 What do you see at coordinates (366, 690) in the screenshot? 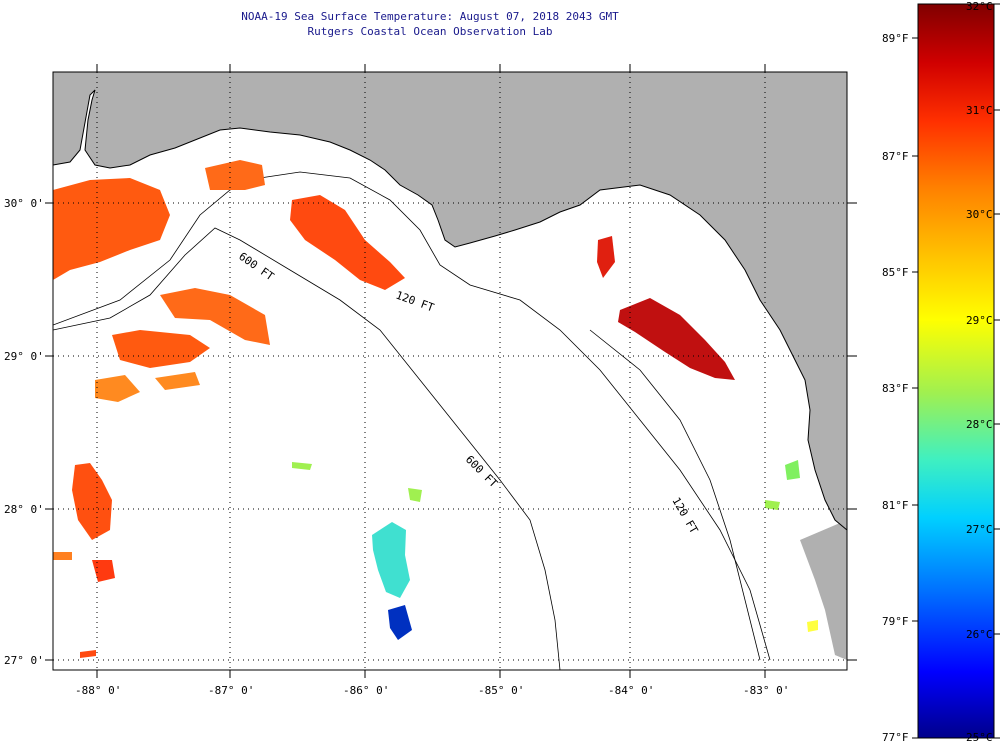
I see `lon-label: -86° 0'` at bounding box center [366, 690].